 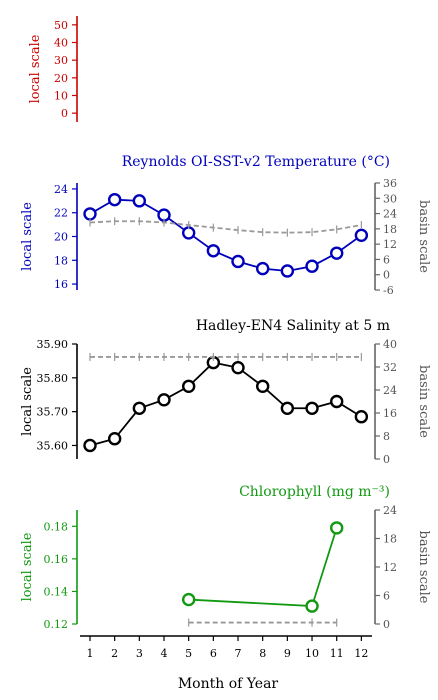 I want to click on panel-title: Reynolds OI-SST-v2 Temperature (°C), so click(x=256, y=162).